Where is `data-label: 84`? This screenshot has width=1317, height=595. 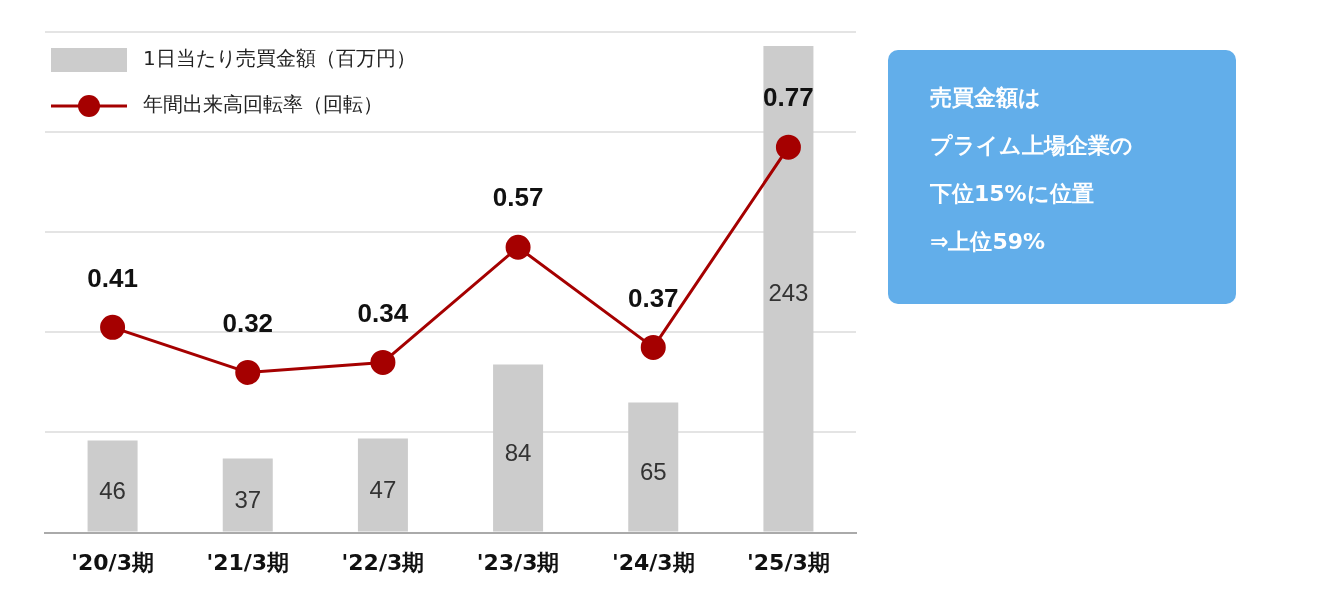
data-label: 84 is located at coordinates (518, 452).